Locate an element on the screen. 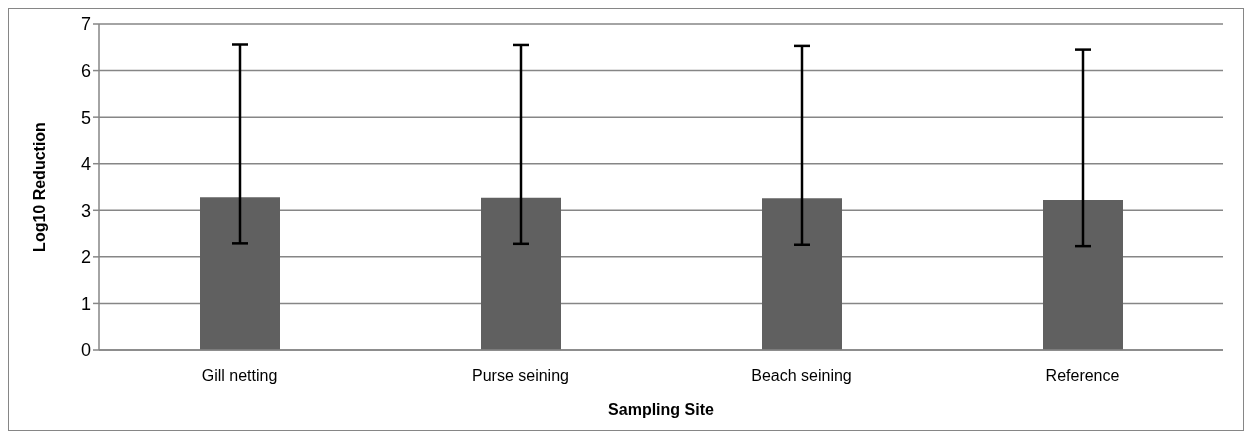  y-axis-title: Log10 Reduction is located at coordinates (39, 187).